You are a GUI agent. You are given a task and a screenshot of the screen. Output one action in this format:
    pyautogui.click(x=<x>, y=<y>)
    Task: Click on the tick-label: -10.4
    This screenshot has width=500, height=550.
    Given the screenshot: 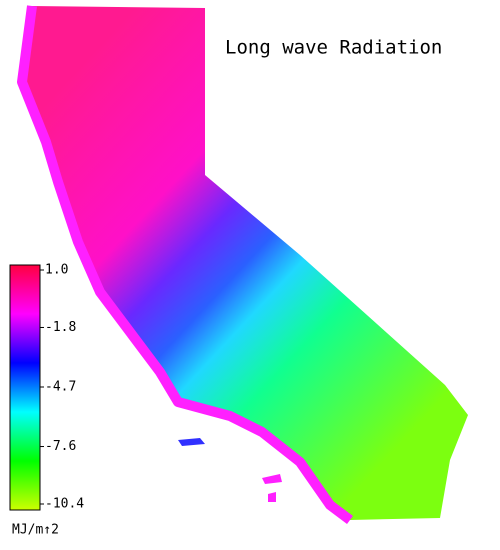 What is the action you would take?
    pyautogui.click(x=64, y=504)
    